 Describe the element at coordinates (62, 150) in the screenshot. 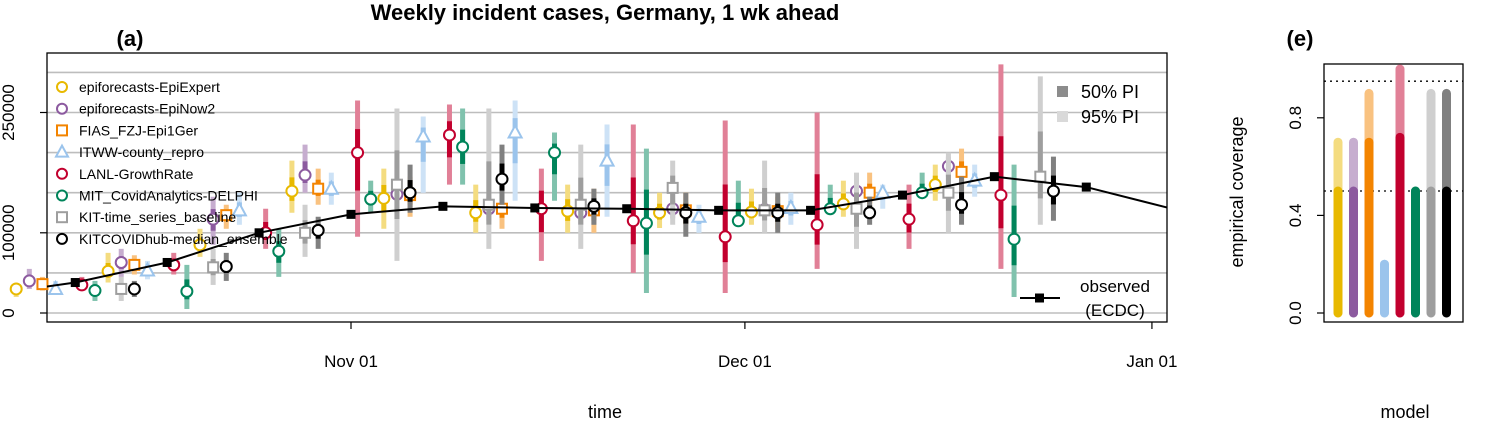

I see `legend-marker-itww-county-repro` at that location.